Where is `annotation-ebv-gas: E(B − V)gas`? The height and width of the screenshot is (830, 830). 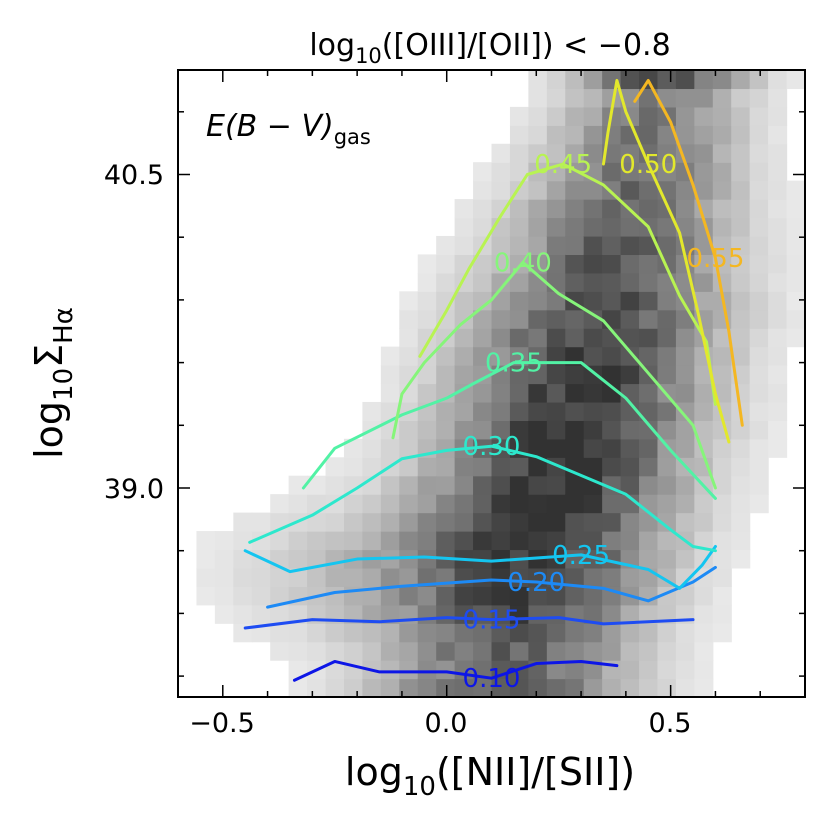 annotation-ebv-gas: E(B − V)gas is located at coordinates (288, 129).